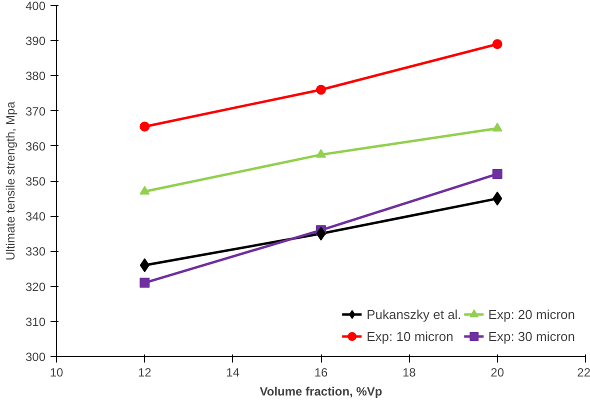 This screenshot has width=590, height=401. Describe the element at coordinates (321, 373) in the screenshot. I see `x-tick-label: 16` at that location.